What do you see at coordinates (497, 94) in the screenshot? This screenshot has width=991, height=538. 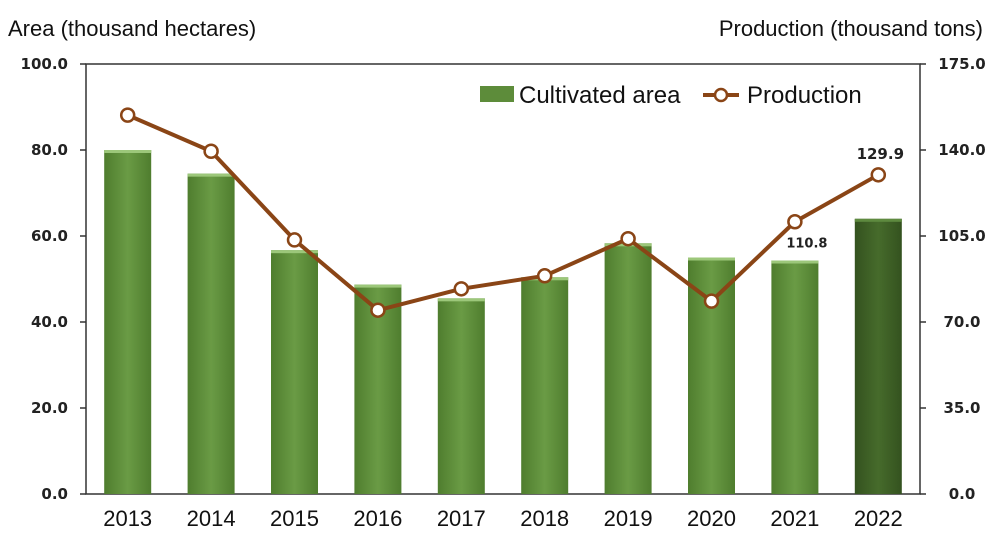 I see `legend-swatch-cultivated-area` at bounding box center [497, 94].